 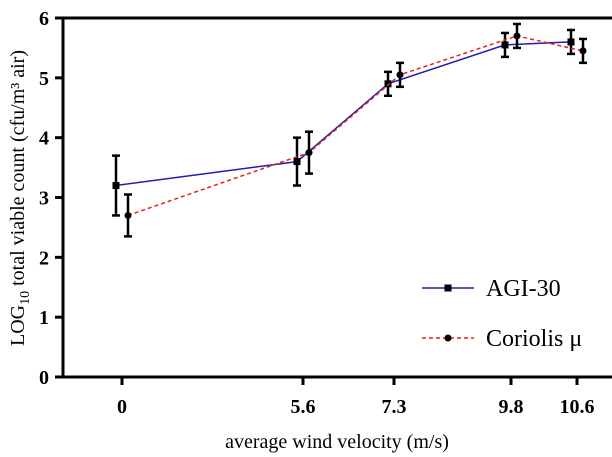 I want to click on x-tick-label: 0, so click(x=122, y=407).